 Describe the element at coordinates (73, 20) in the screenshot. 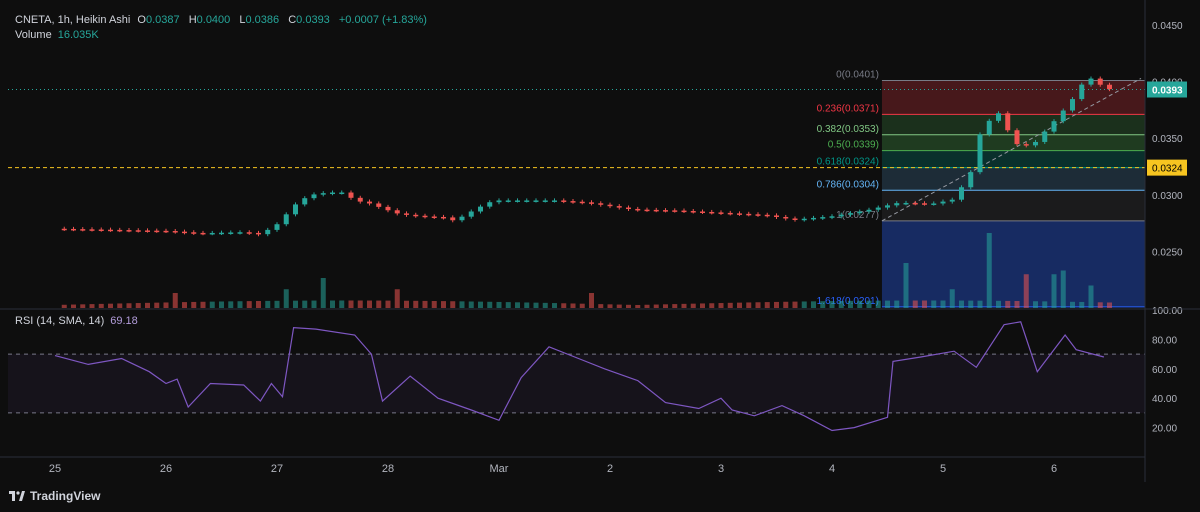

I see `symbol-title: CNETA, 1h, Heikin Ashi` at that location.